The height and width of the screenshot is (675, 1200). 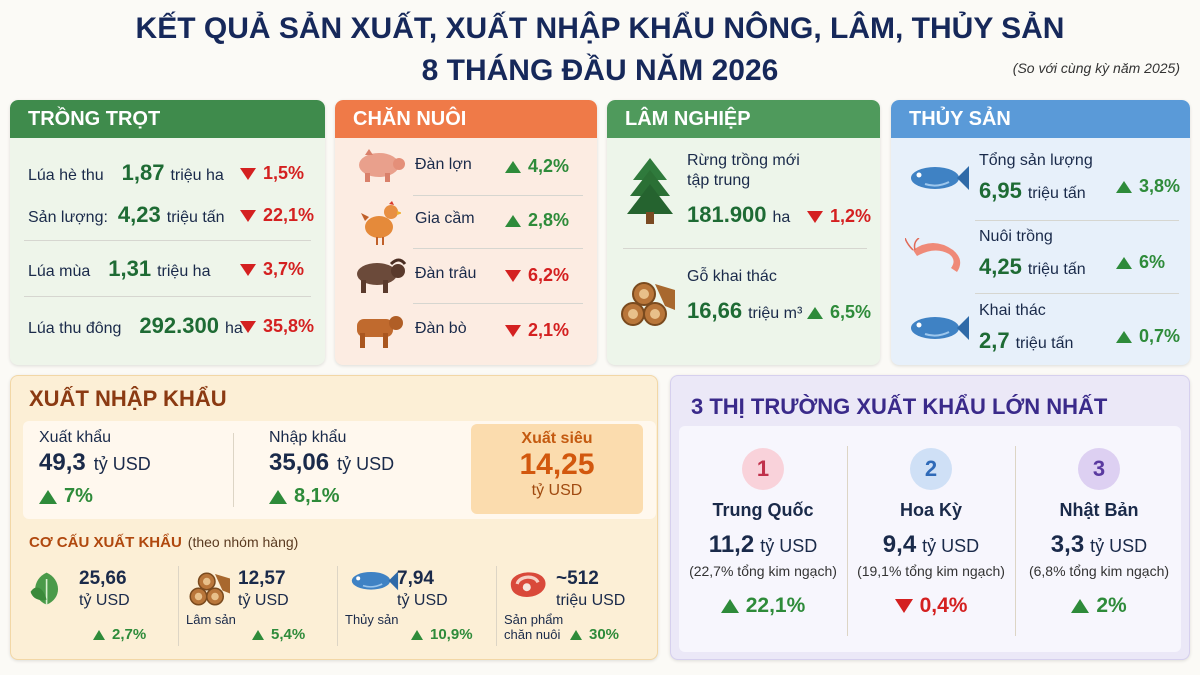 What do you see at coordinates (994, 340) in the screenshot?
I see `value: 2,7` at bounding box center [994, 340].